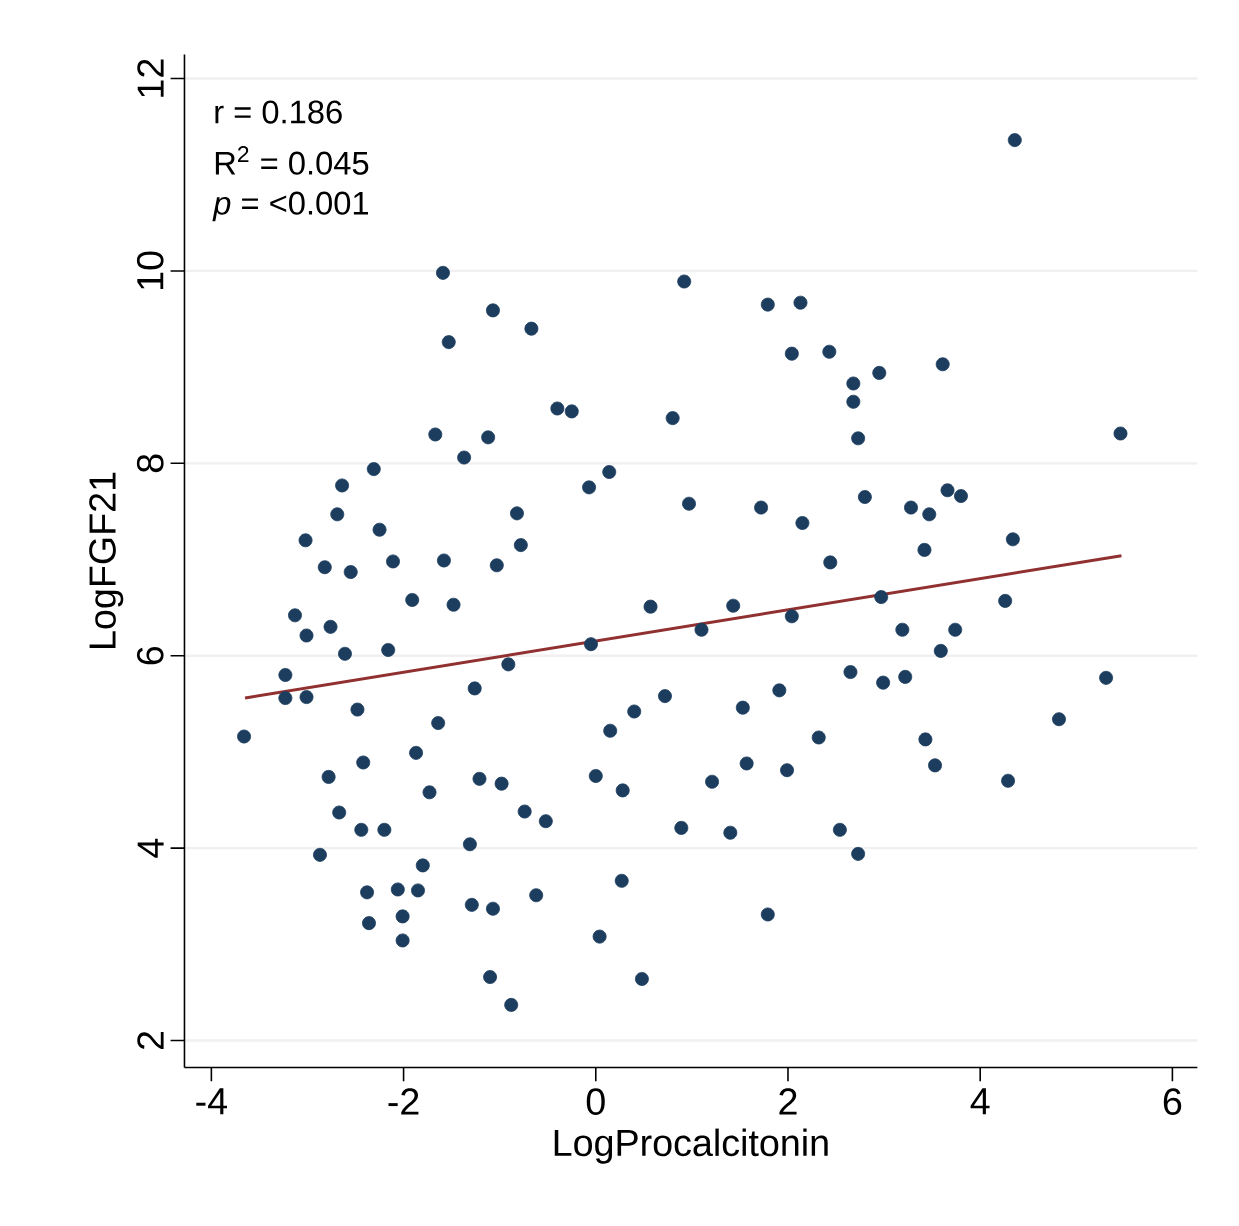 This screenshot has height=1226, width=1239. I want to click on y-tick-label: 6, so click(150, 655).